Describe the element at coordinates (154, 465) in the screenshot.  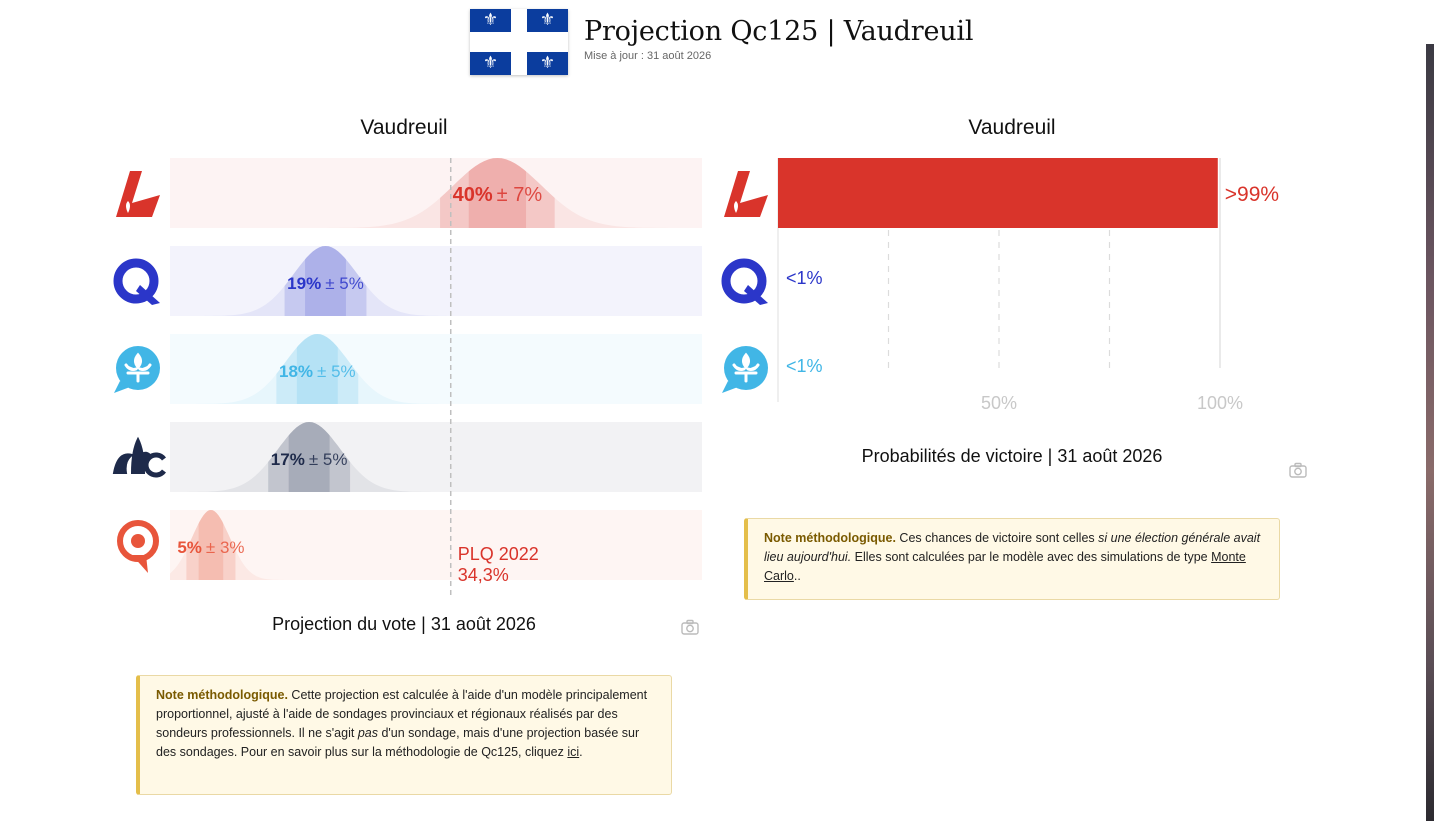
I see `pcq-logo-icon` at that location.